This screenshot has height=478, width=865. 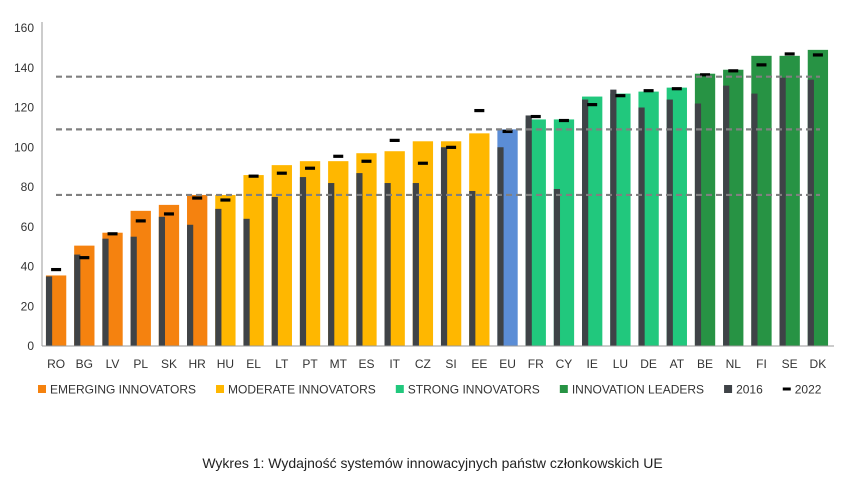 What do you see at coordinates (366, 161) in the screenshot?
I see `marker-2022-es` at bounding box center [366, 161].